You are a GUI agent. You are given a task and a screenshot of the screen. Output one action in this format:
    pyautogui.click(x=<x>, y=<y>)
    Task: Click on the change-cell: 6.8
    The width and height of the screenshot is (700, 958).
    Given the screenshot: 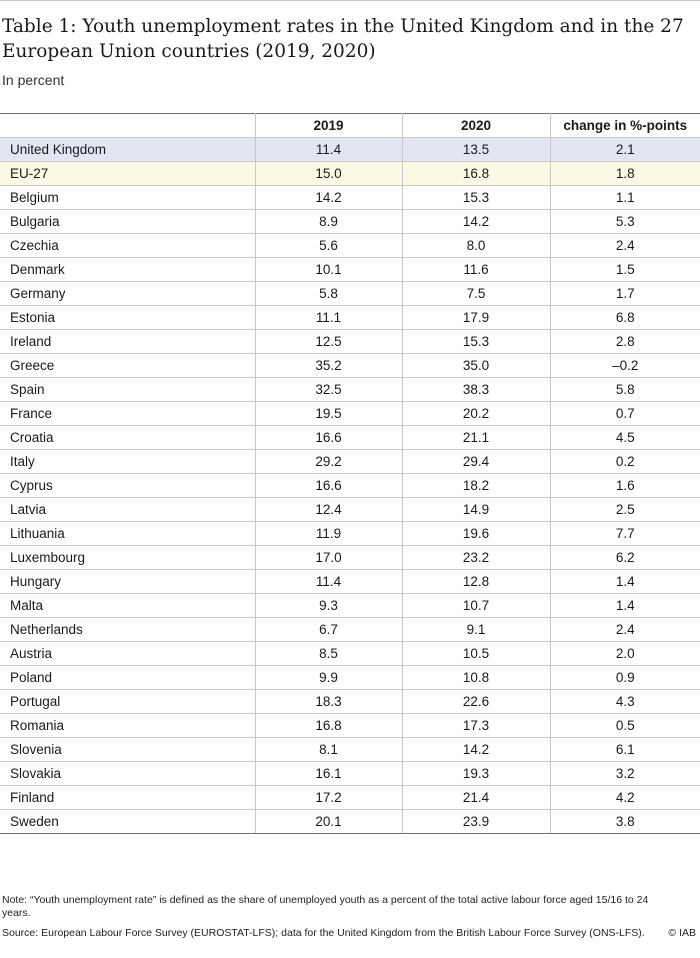 What is the action you would take?
    pyautogui.click(x=624, y=317)
    